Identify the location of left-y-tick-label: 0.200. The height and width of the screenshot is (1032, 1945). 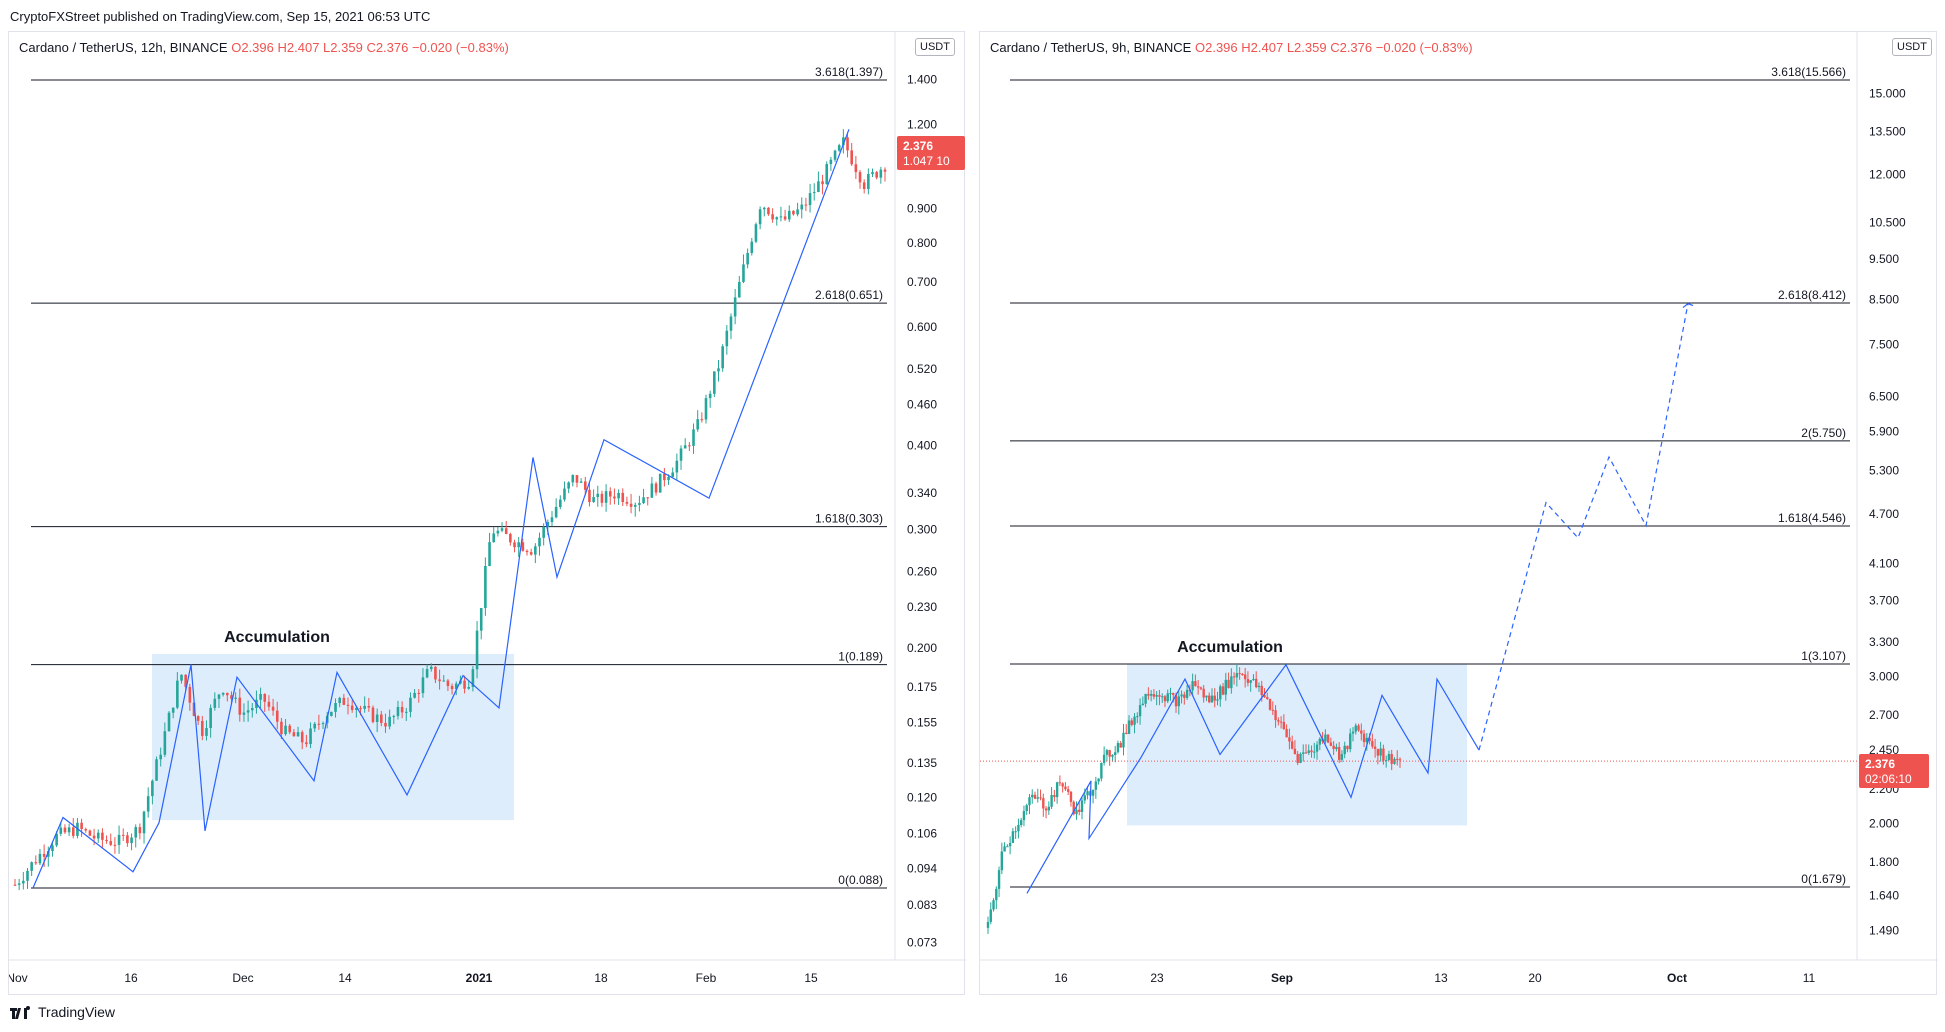
(922, 648).